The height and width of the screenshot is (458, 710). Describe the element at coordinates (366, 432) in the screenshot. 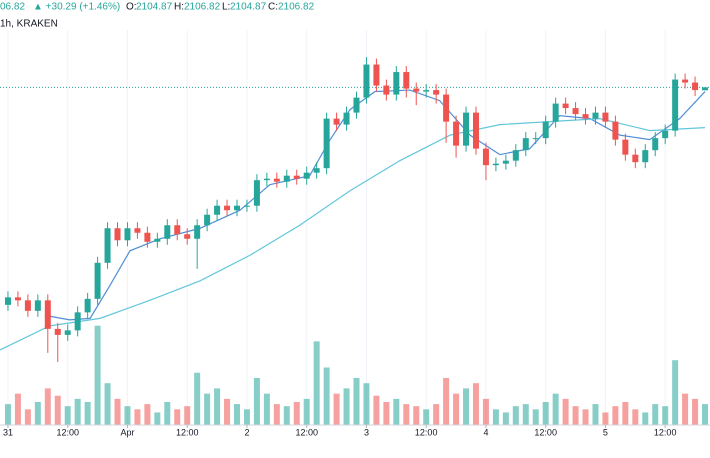

I see `x-tick-label: 3` at that location.